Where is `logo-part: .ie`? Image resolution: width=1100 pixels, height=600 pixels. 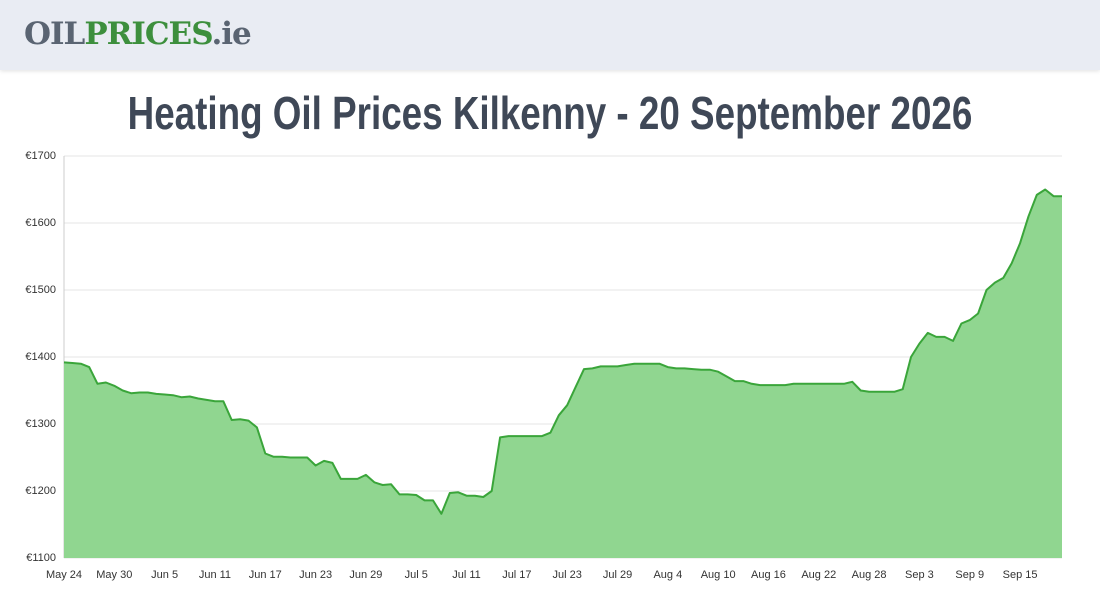 logo-part: .ie is located at coordinates (231, 34).